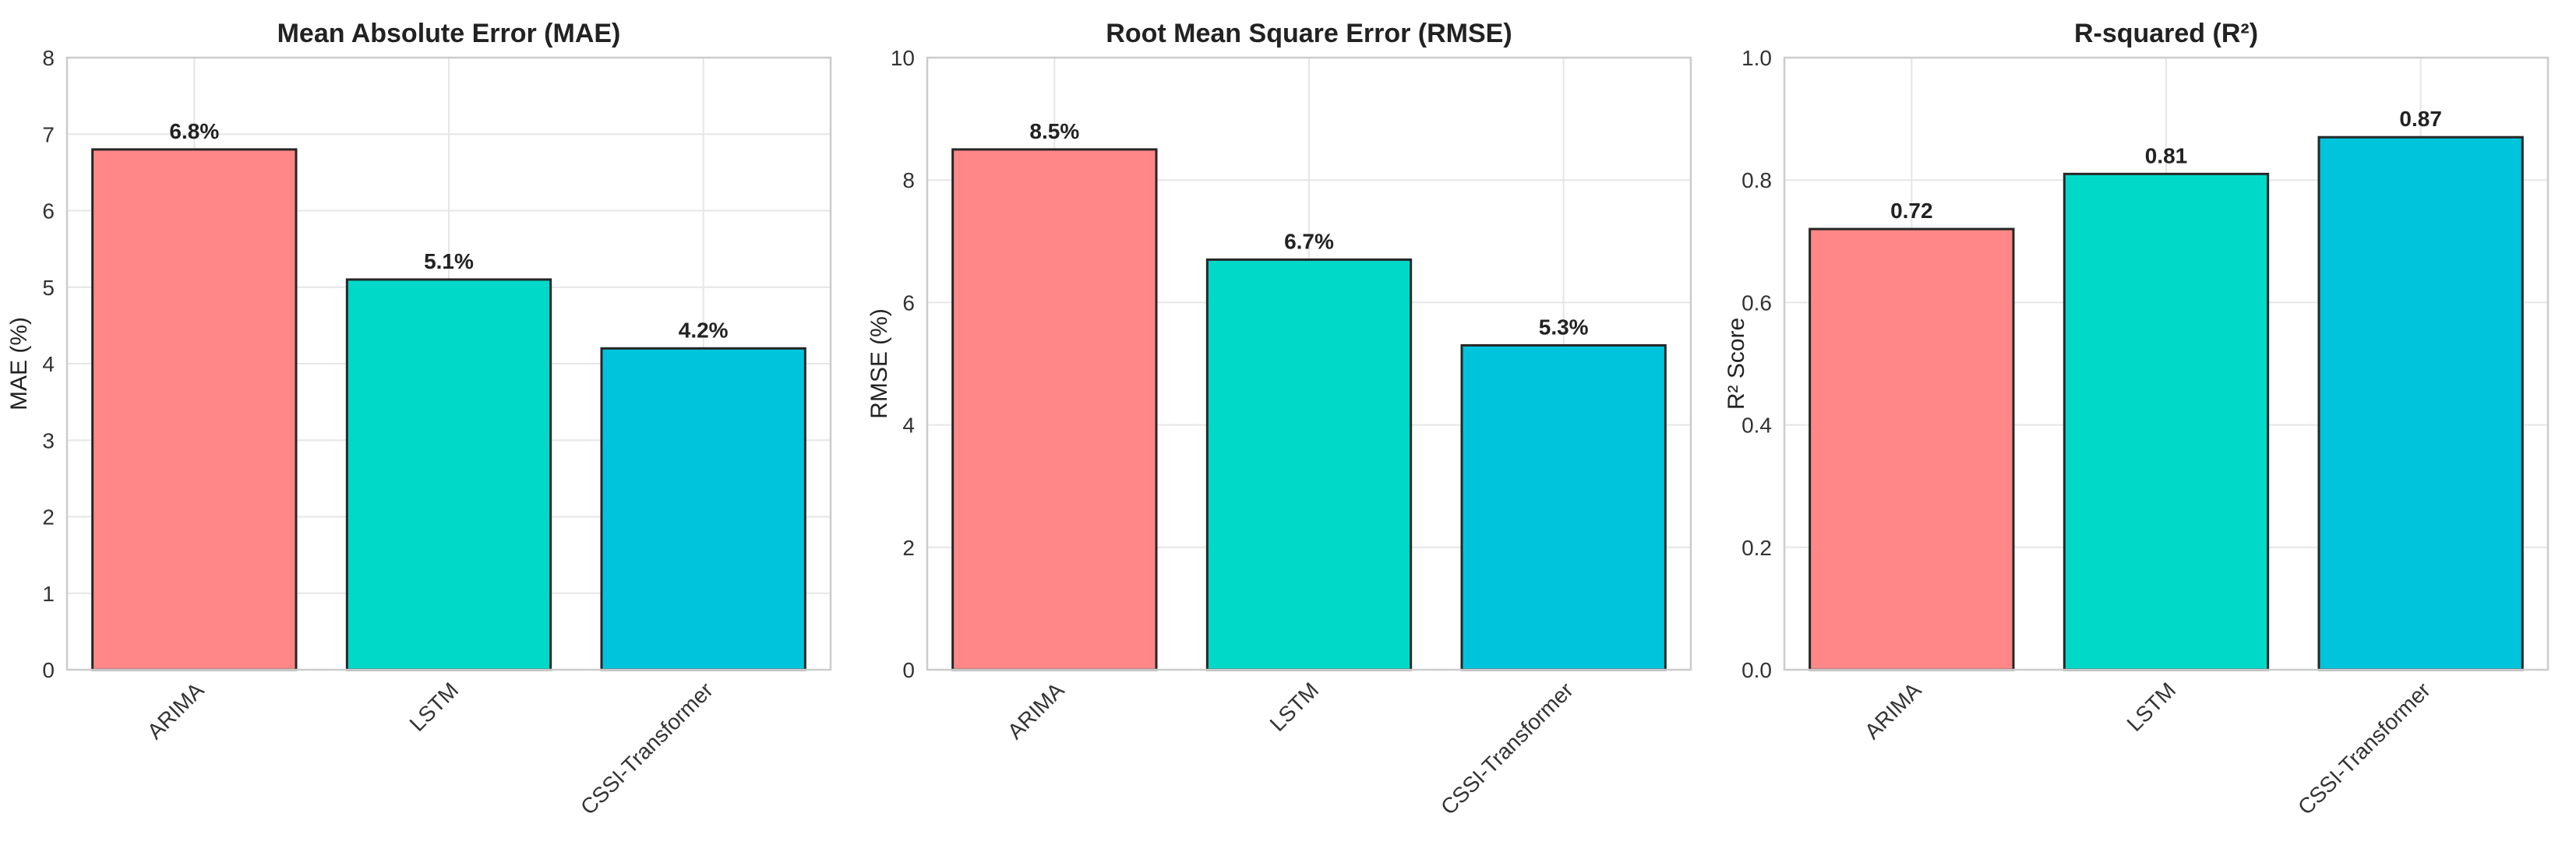 The height and width of the screenshot is (852, 2576). What do you see at coordinates (48, 211) in the screenshot?
I see `mae-ytick-label: 6` at bounding box center [48, 211].